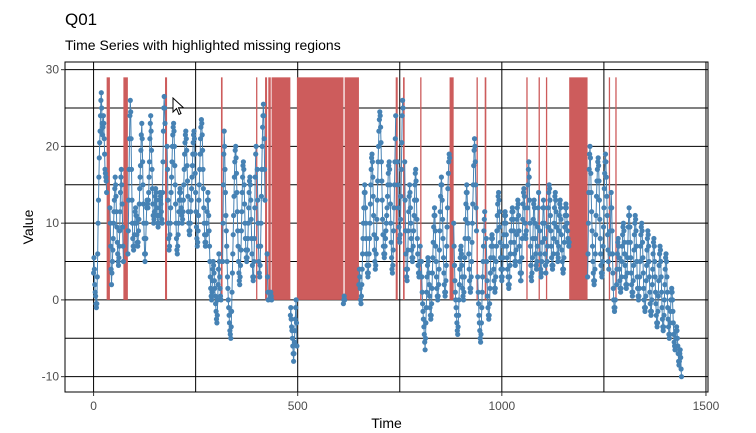  I want to click on y-tick-label: -10, so click(51, 377).